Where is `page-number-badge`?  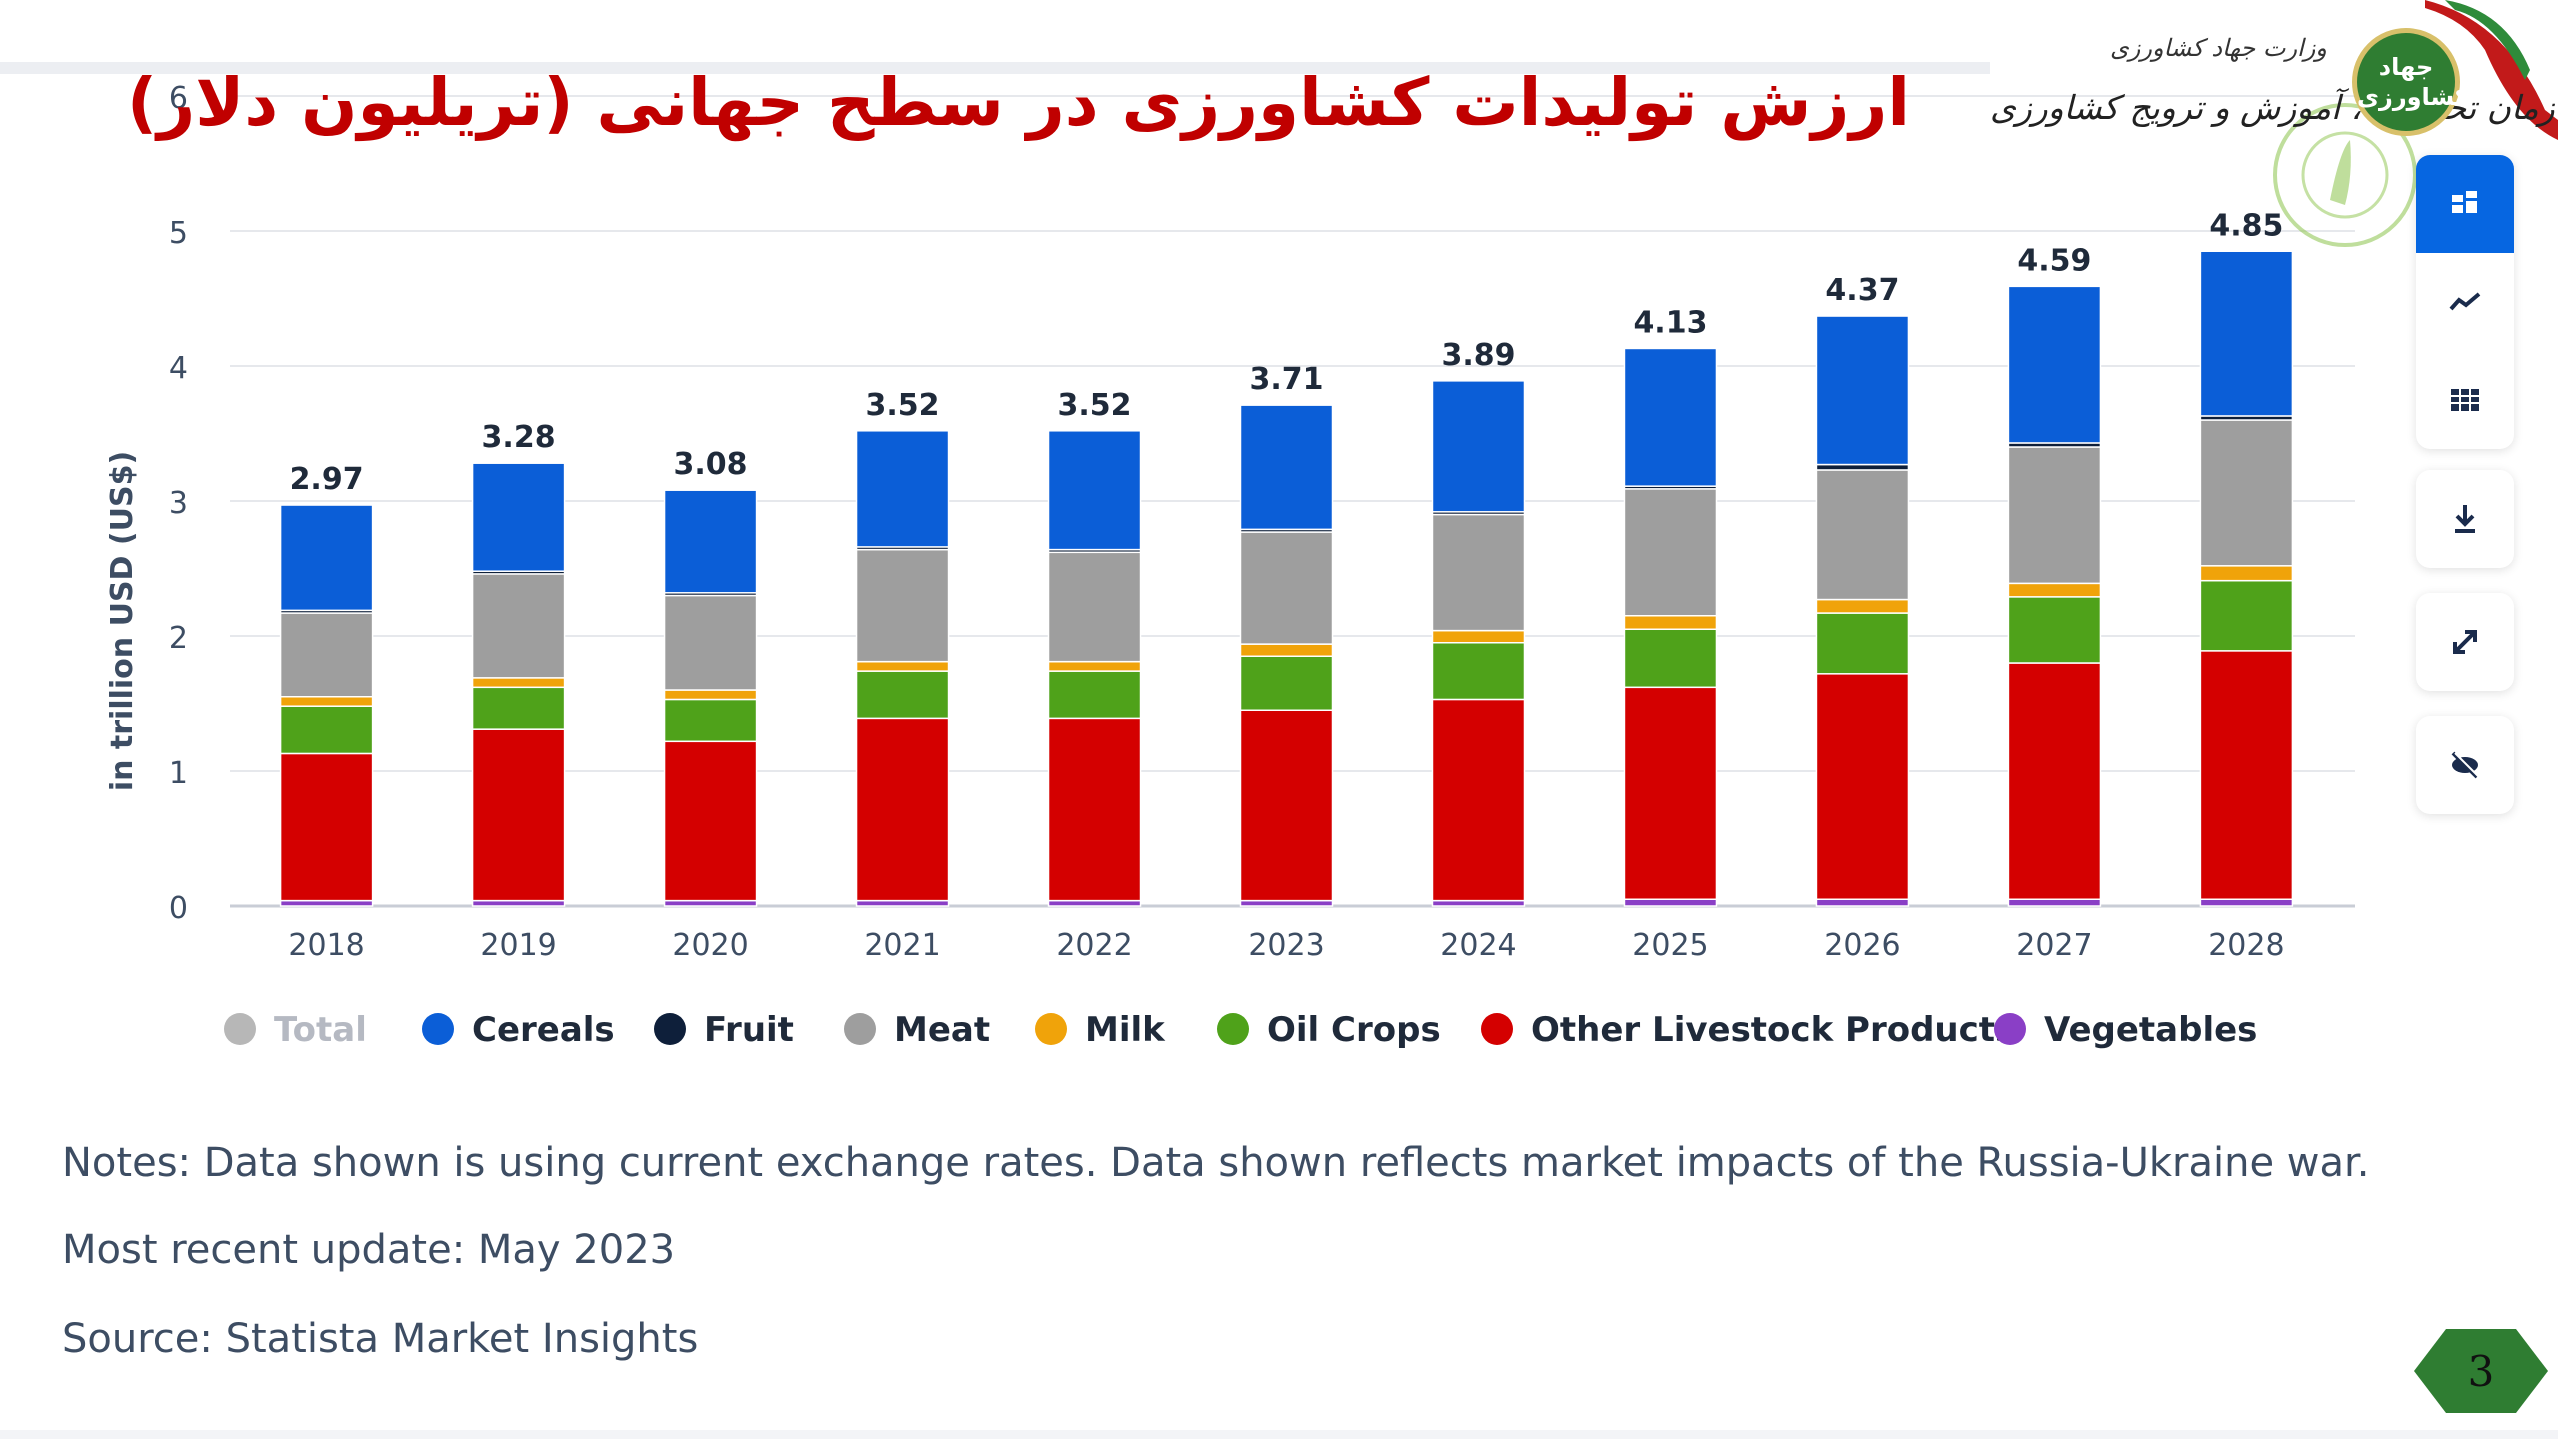 page-number-badge is located at coordinates (2481, 1371).